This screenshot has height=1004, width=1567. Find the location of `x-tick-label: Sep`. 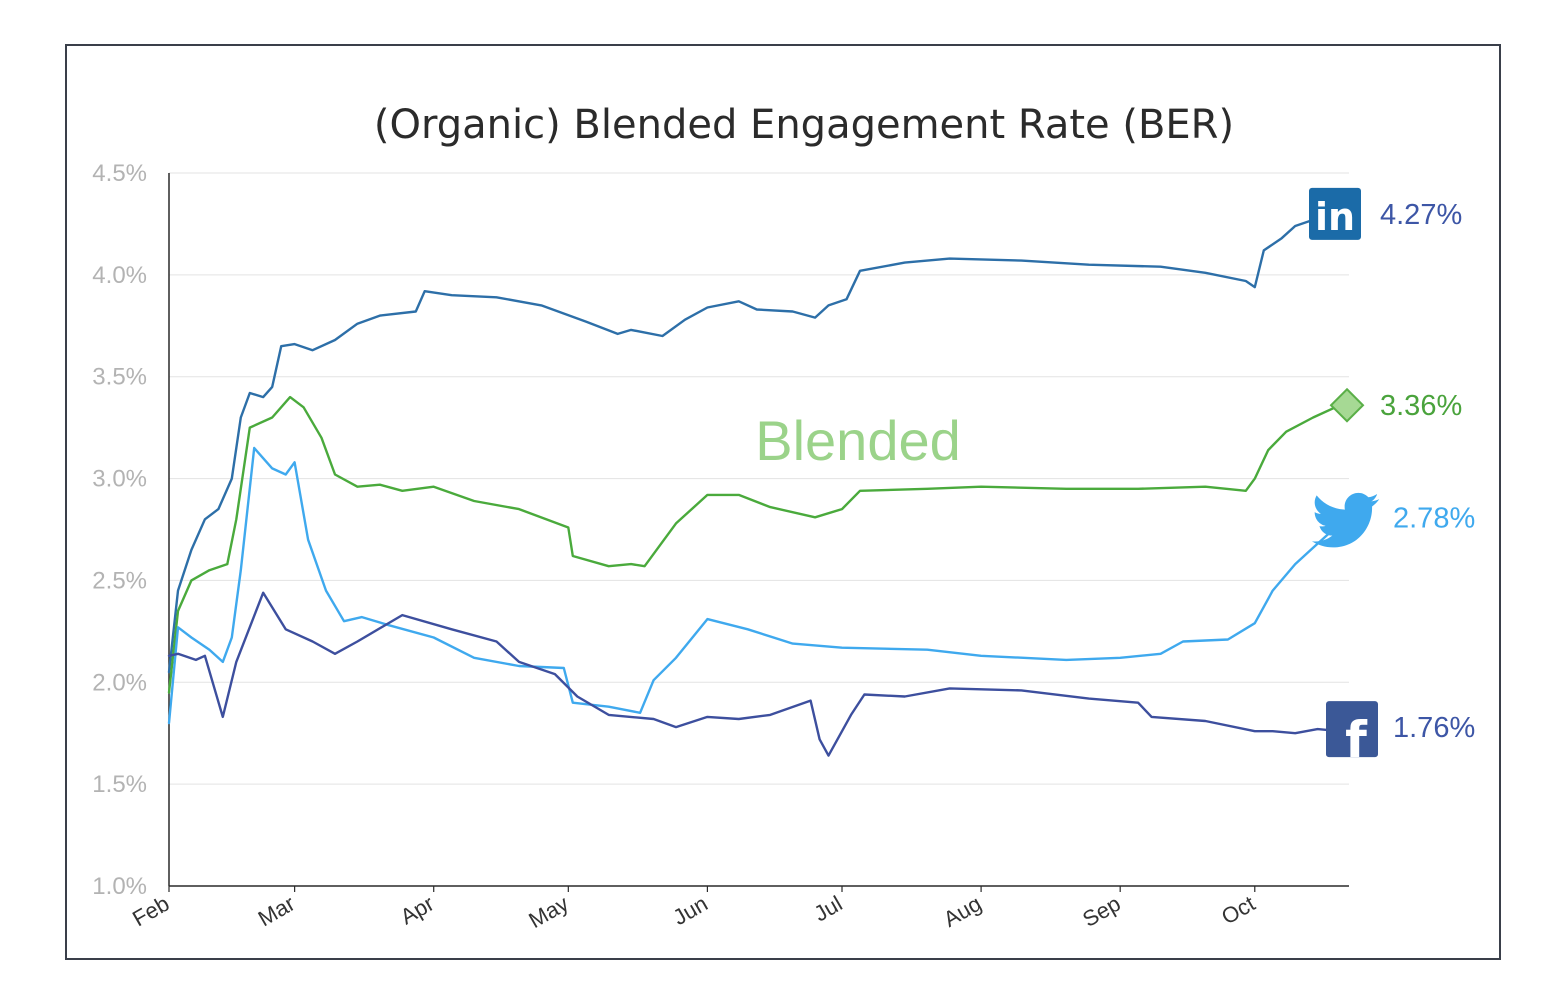

x-tick-label: Sep is located at coordinates (1101, 911).